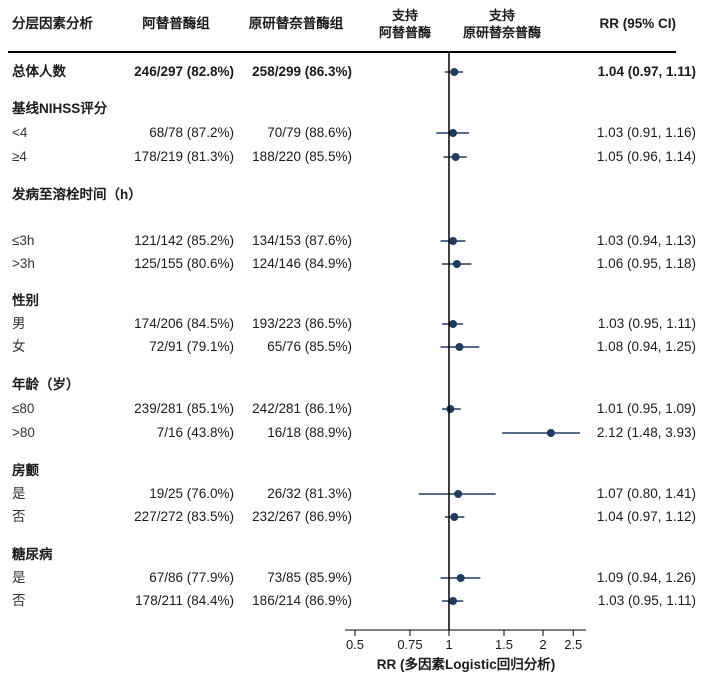  What do you see at coordinates (19, 156) in the screenshot?
I see `subgroup-label: ≥4` at bounding box center [19, 156].